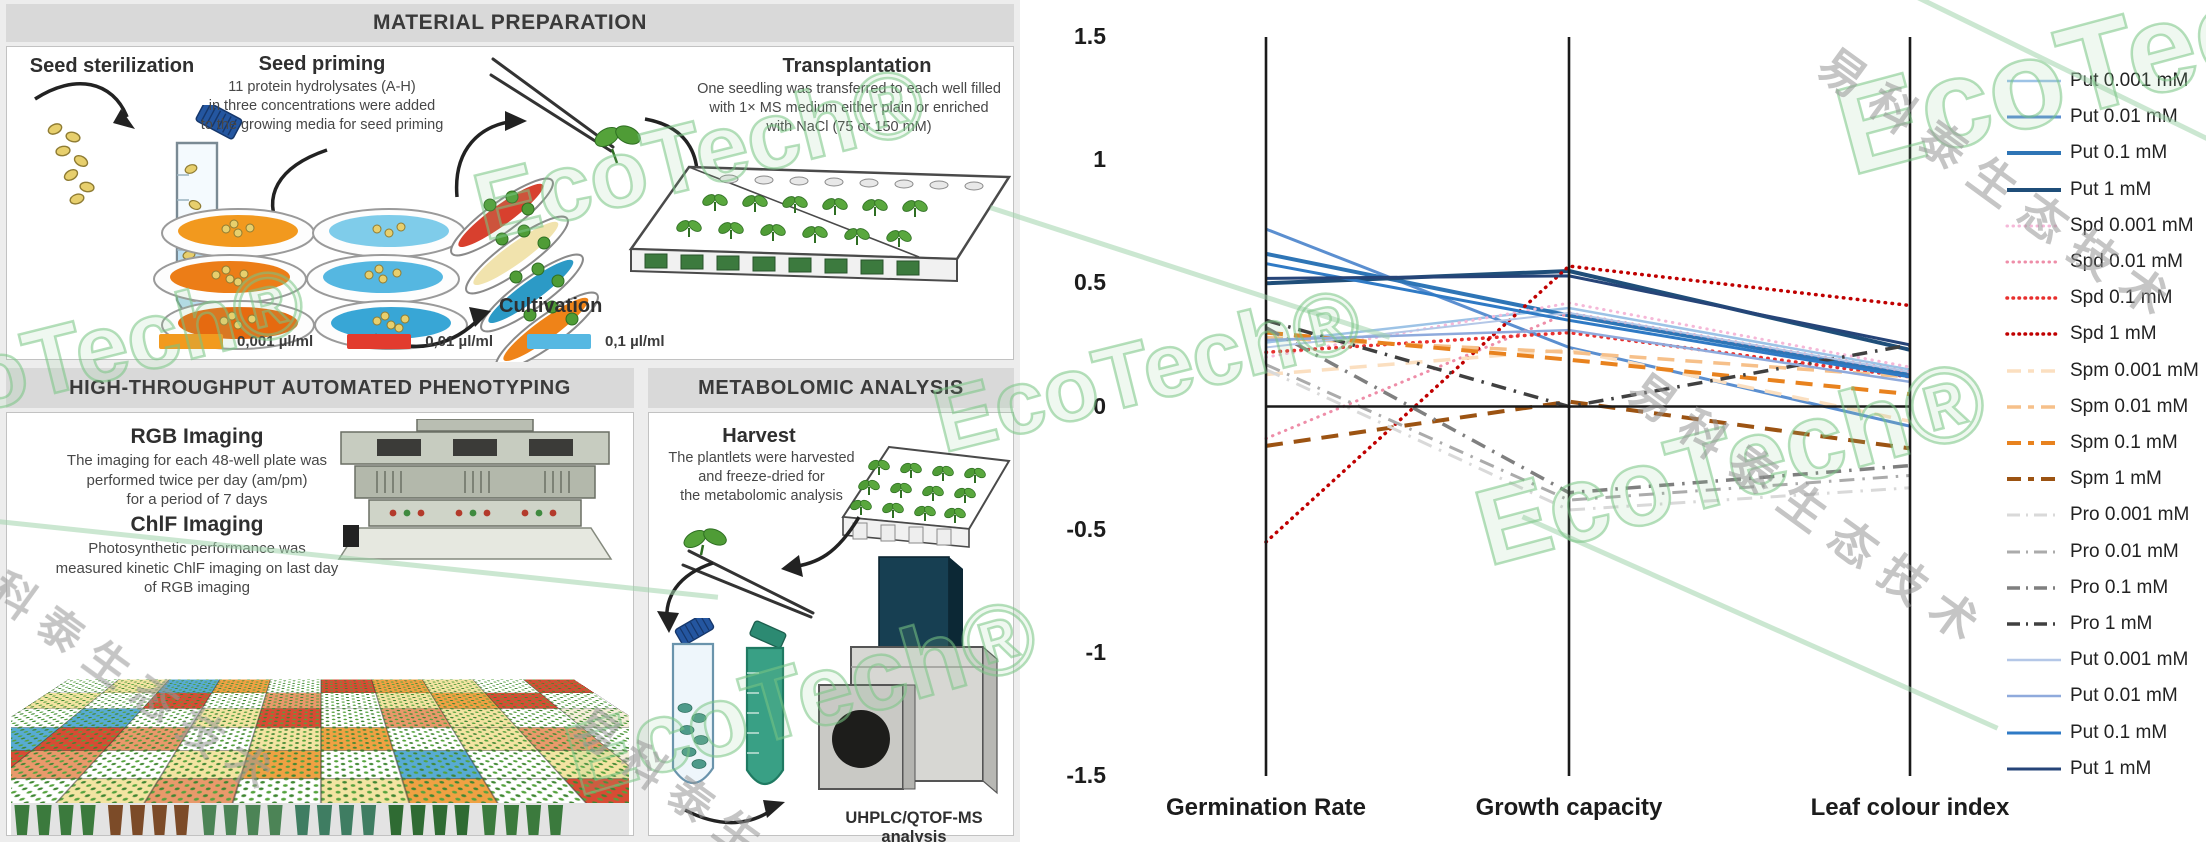 Image resolution: width=2206 pixels, height=842 pixels. I want to click on legend-label: 0,001 µl/ml, so click(275, 341).